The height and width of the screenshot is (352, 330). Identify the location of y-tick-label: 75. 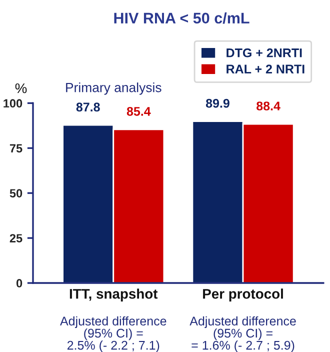
(16, 148).